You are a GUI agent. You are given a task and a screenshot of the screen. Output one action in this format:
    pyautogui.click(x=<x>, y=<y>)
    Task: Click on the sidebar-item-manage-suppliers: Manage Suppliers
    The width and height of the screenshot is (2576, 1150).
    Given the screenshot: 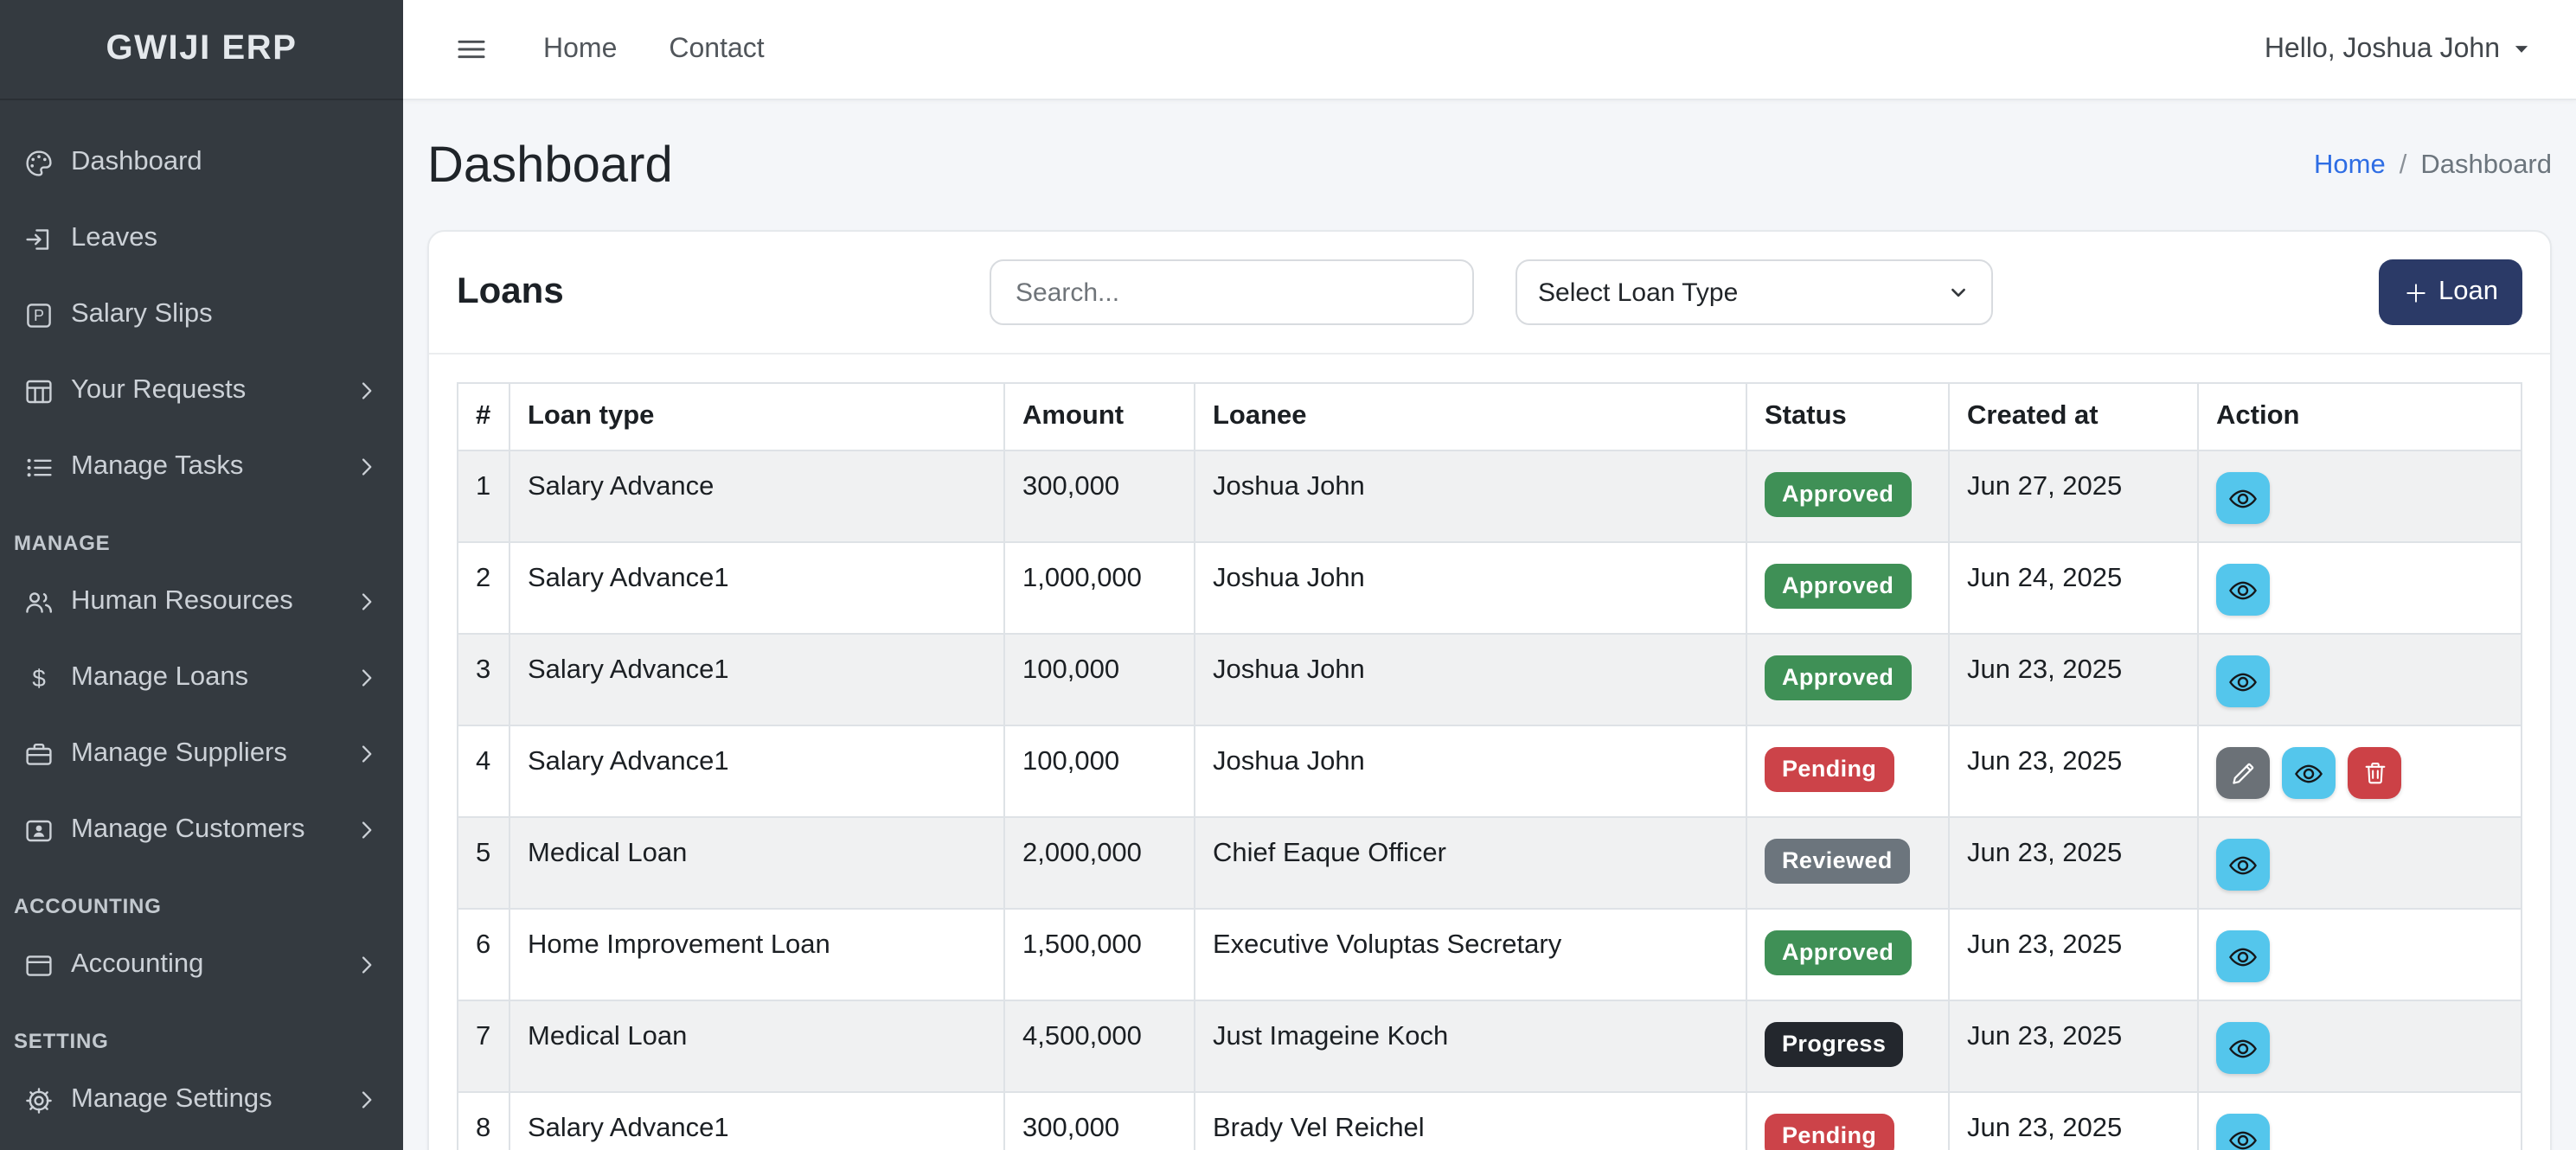 What is the action you would take?
    pyautogui.click(x=201, y=754)
    